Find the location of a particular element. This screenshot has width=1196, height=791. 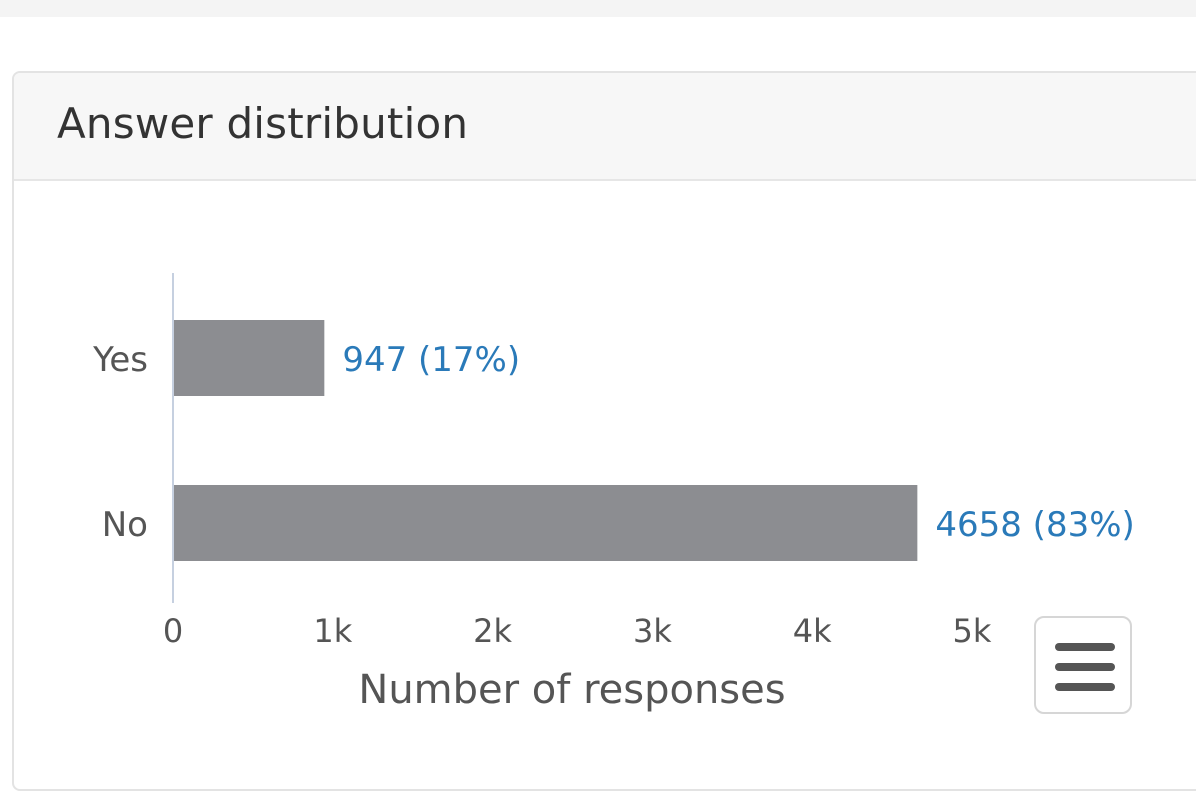

data-label-no: 4658 (83%) is located at coordinates (1034, 525).